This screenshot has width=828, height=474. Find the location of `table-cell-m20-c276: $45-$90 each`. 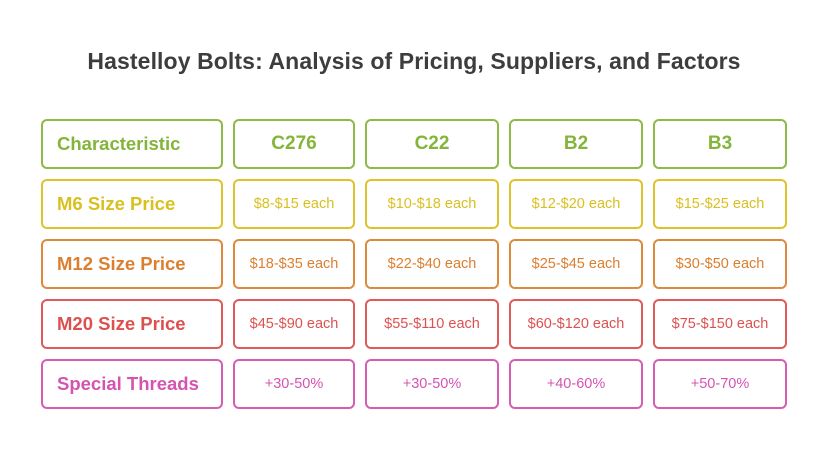

table-cell-m20-c276: $45-$90 each is located at coordinates (294, 324).